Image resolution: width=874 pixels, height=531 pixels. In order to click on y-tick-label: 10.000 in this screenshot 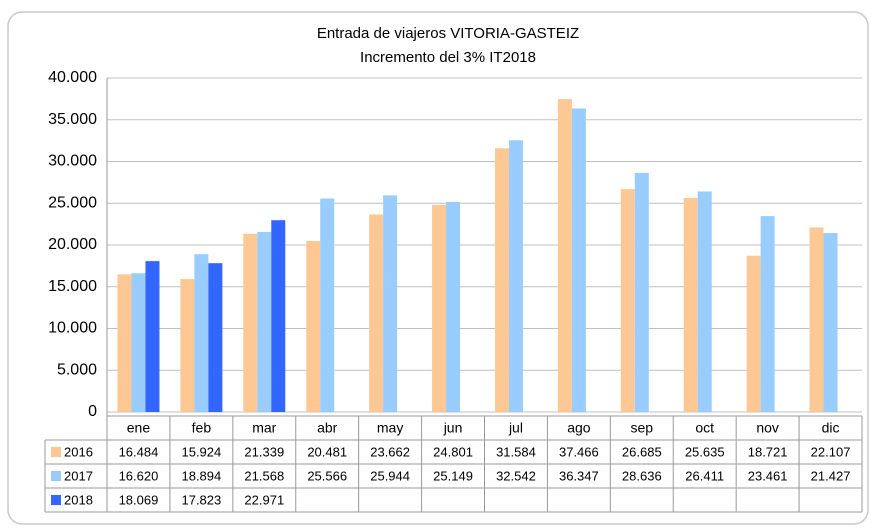, I will do `click(72, 328)`.